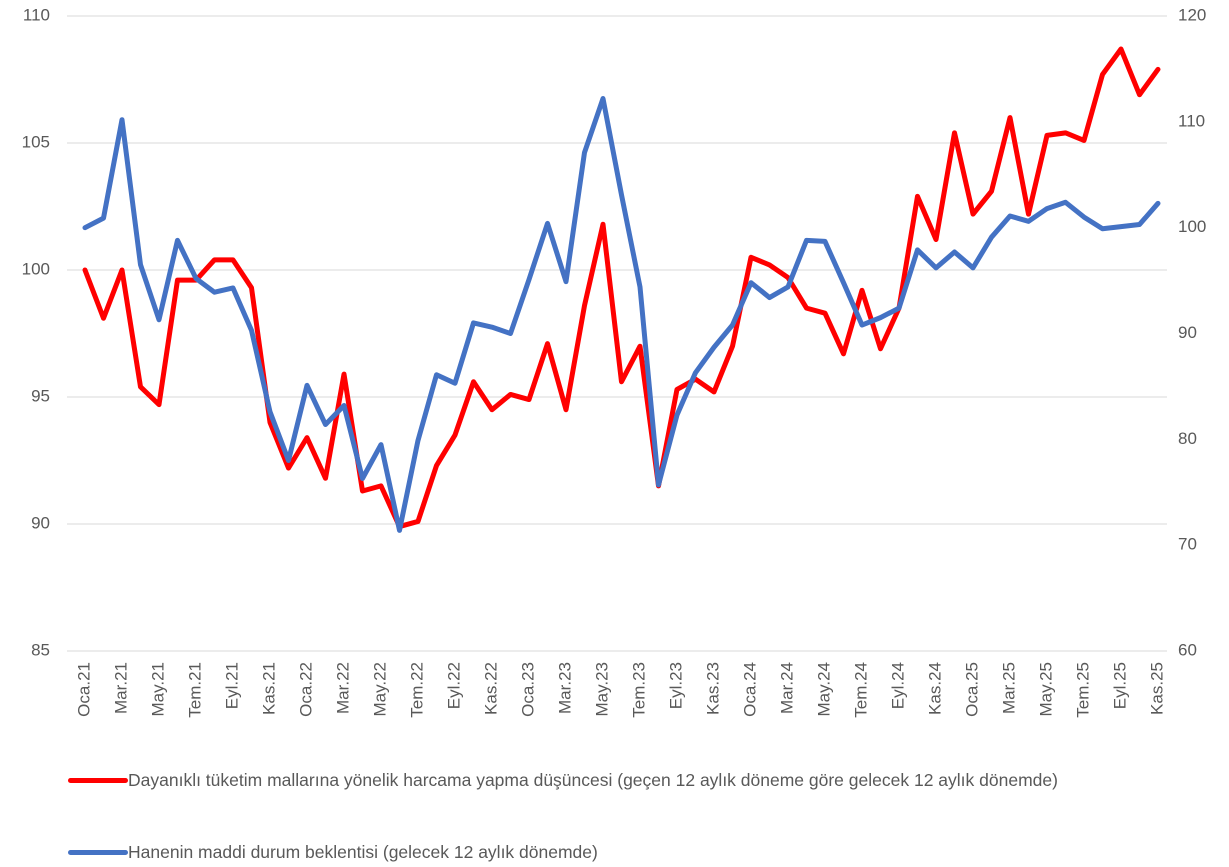 Image resolution: width=1229 pixels, height=867 pixels. I want to click on y2-tick-label: 110, so click(1191, 120).